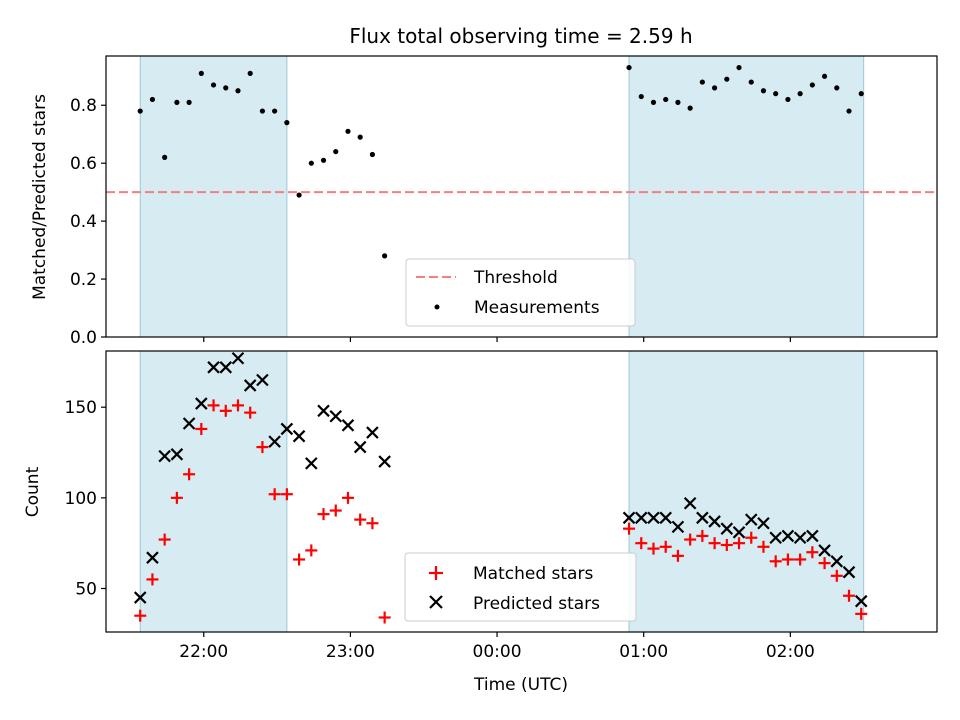 This screenshot has width=960, height=720. I want to click on shaded-interval, so click(213, 196).